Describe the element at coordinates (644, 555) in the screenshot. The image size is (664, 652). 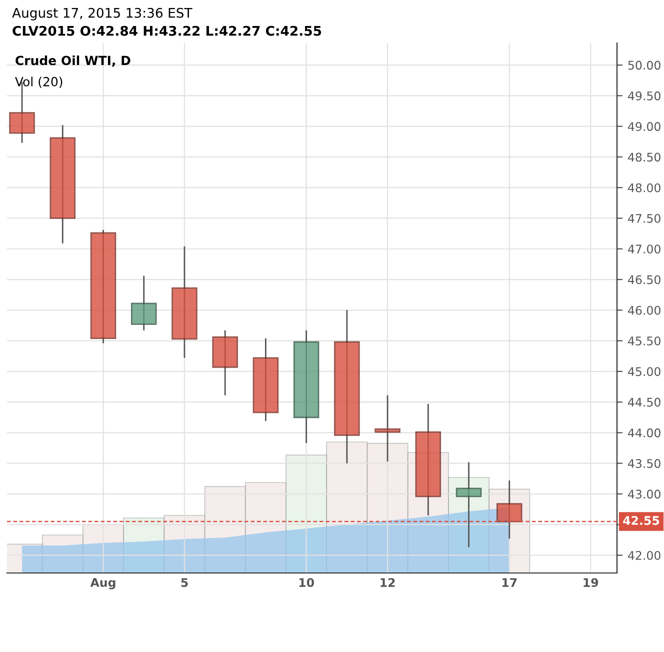
I see `y-tick-label: 42.00` at that location.